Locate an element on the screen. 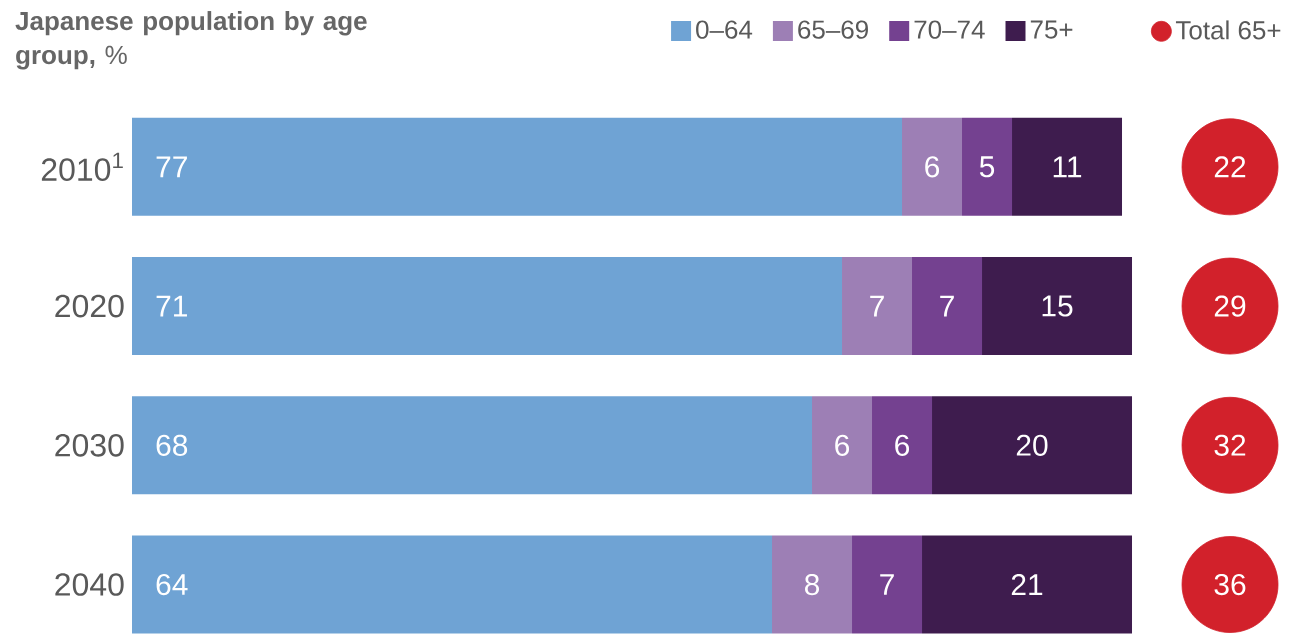 The height and width of the screenshot is (643, 1300). chart-title: Japanese population by age group, % is located at coordinates (191, 40).